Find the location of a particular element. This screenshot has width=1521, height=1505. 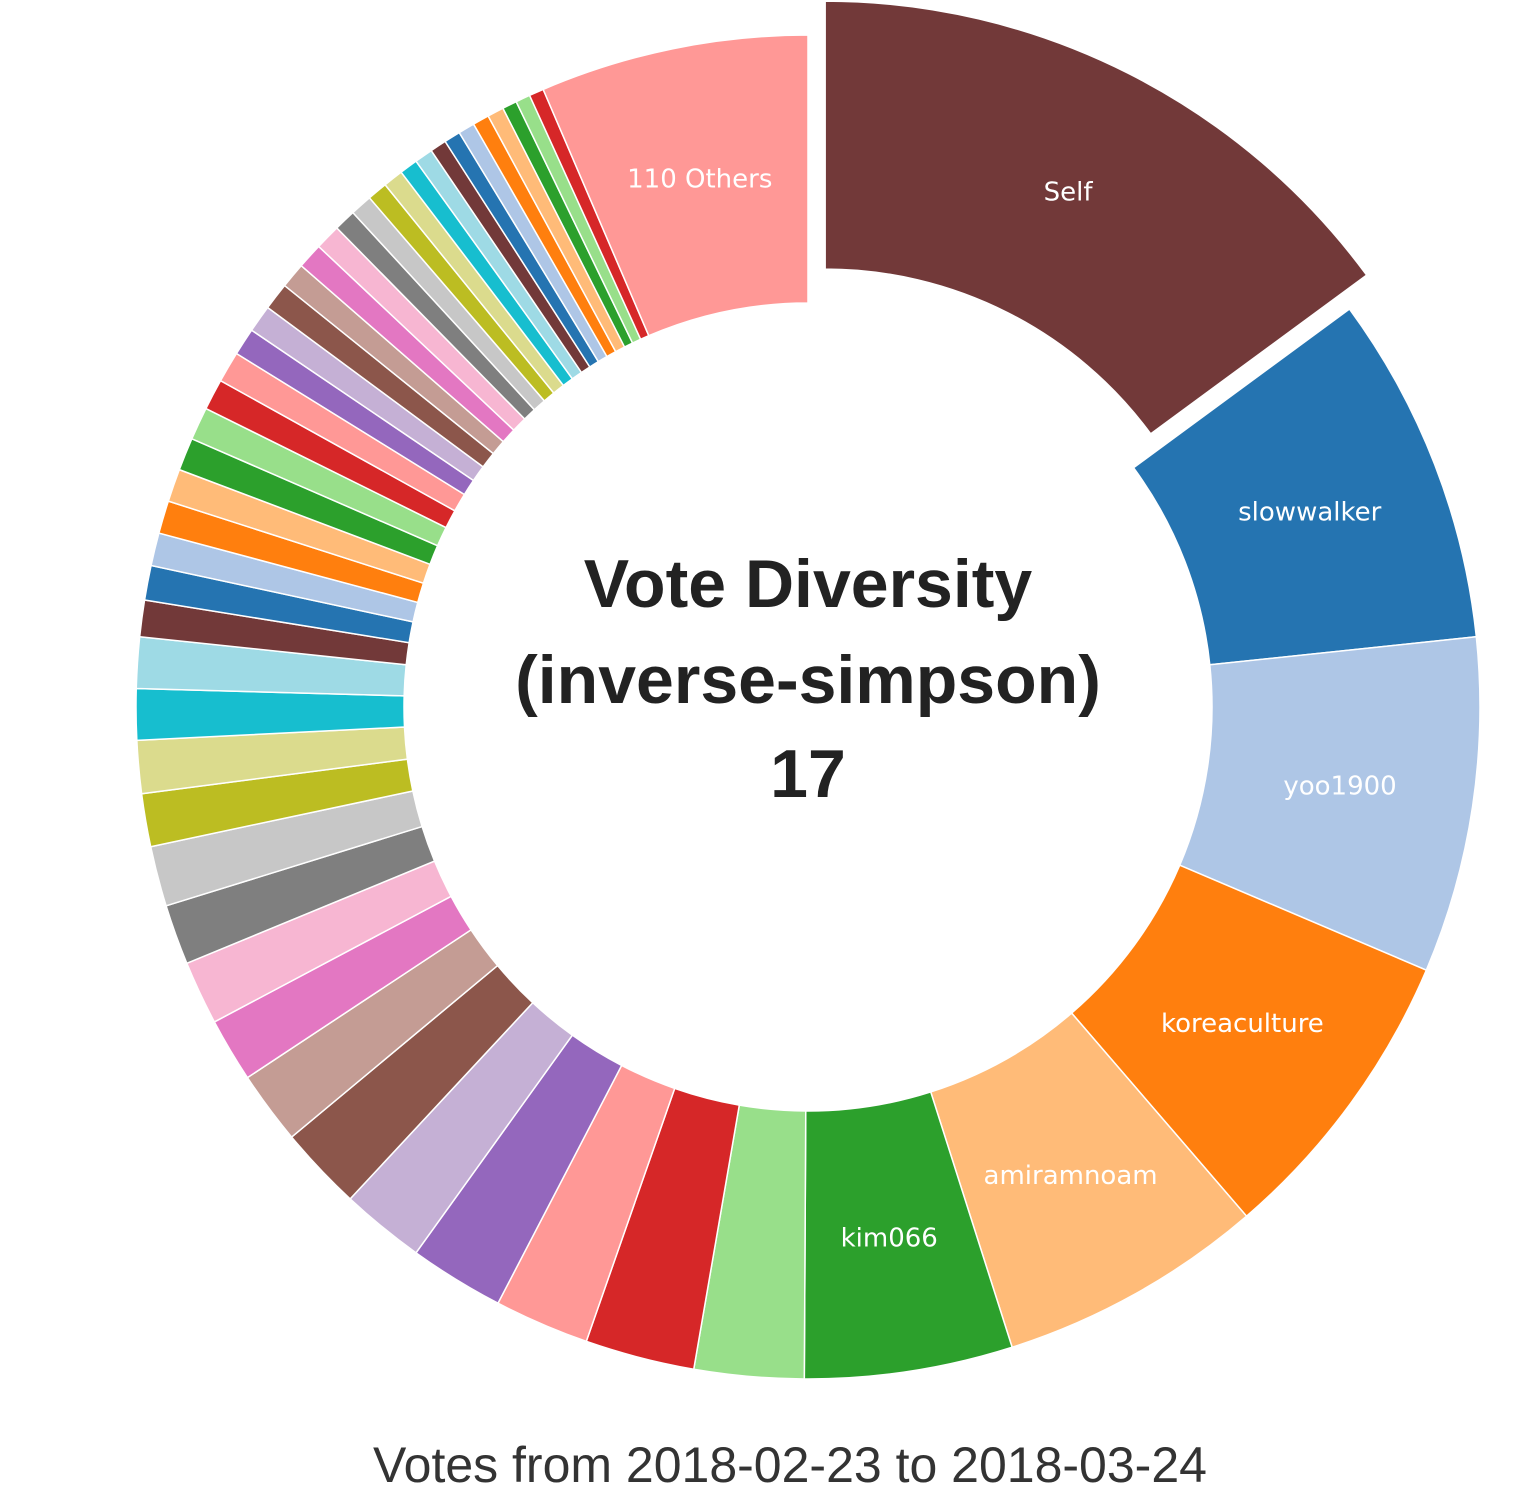

slice-label-amiramnoam: amiramnoam is located at coordinates (1071, 1176).